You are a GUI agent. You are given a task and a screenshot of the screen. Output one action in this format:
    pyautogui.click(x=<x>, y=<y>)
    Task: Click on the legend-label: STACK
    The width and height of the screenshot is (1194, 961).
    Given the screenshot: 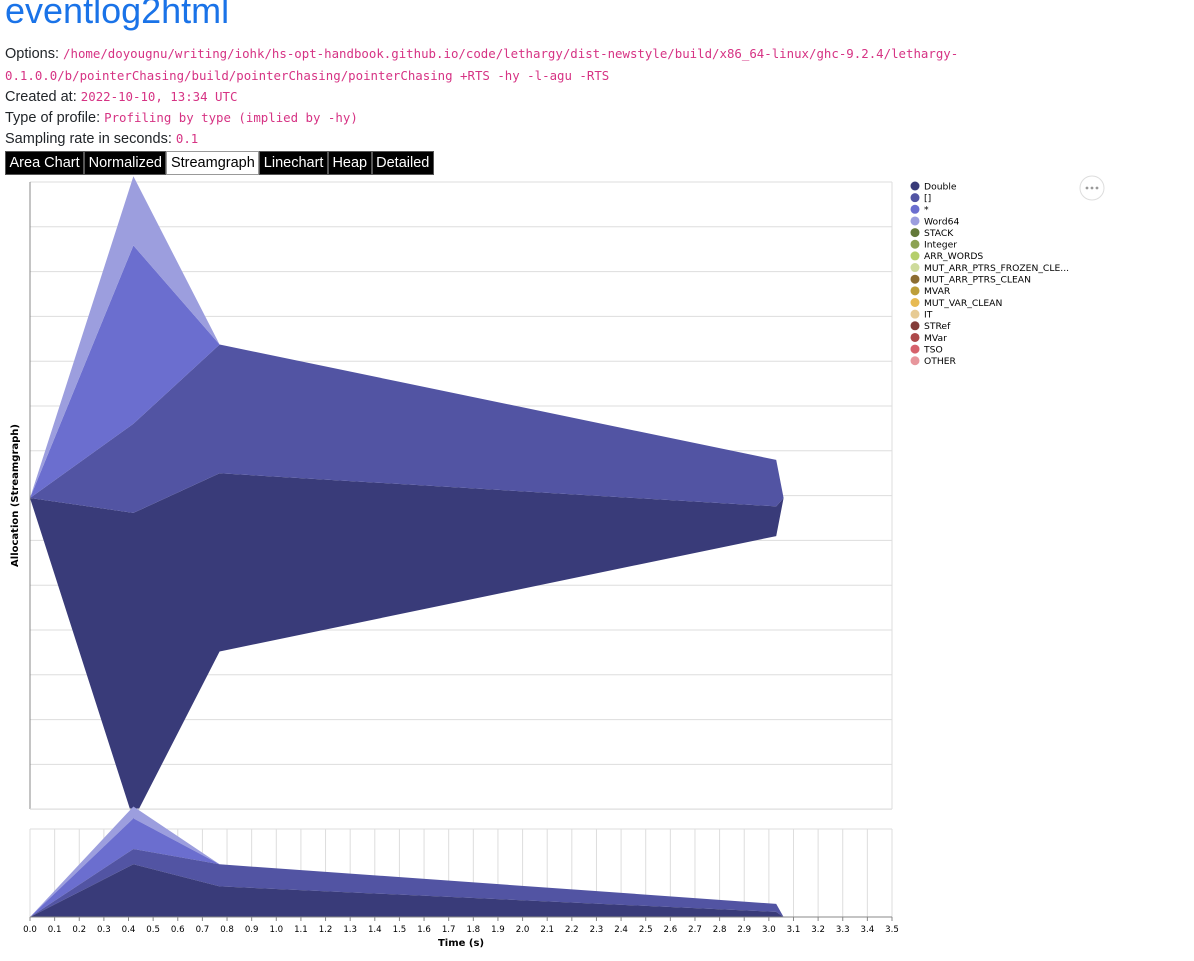 What is the action you would take?
    pyautogui.click(x=939, y=233)
    